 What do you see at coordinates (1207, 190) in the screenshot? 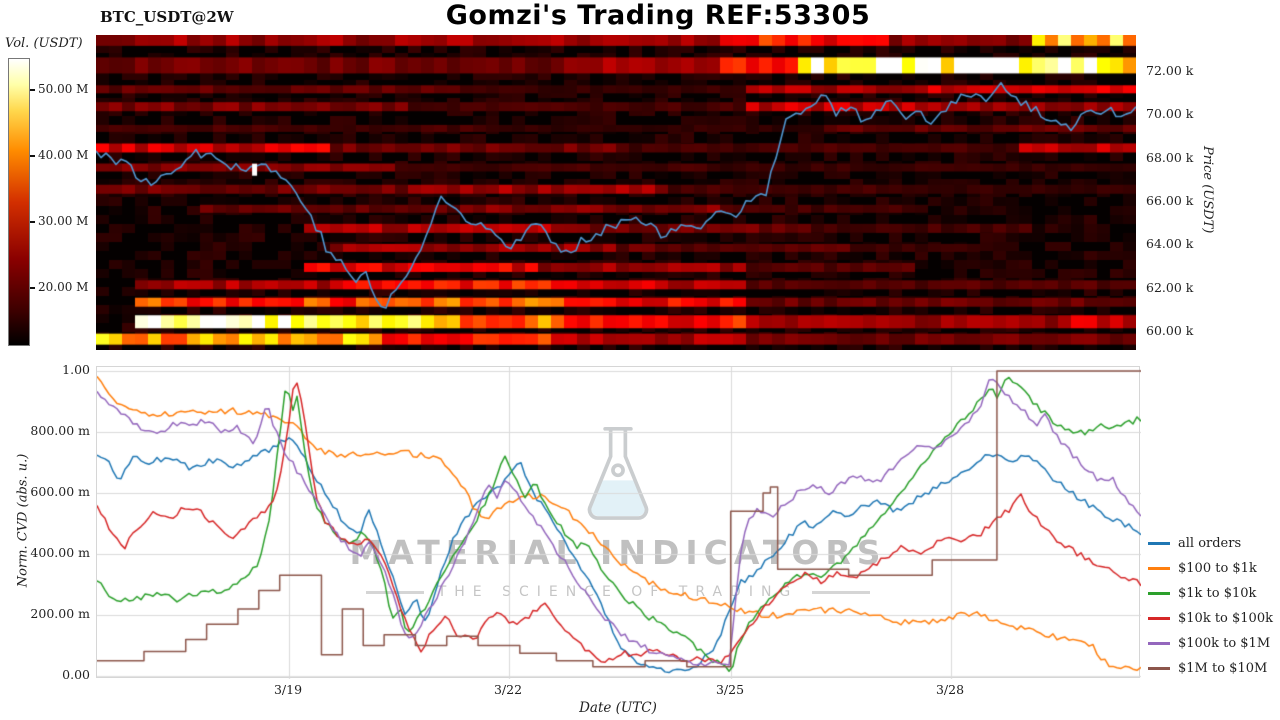
I see `price-axis-label: Price (USDT)` at bounding box center [1207, 190].